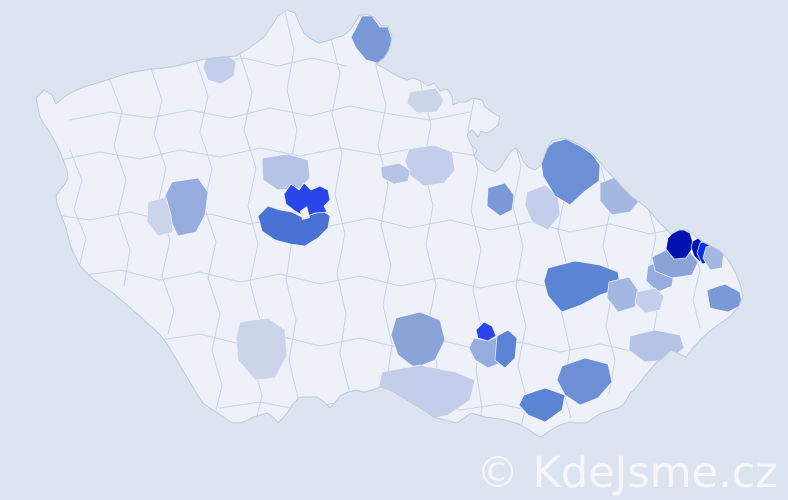 Image resolution: width=788 pixels, height=500 pixels. I want to click on district-boundary-notch, so click(305, 213).